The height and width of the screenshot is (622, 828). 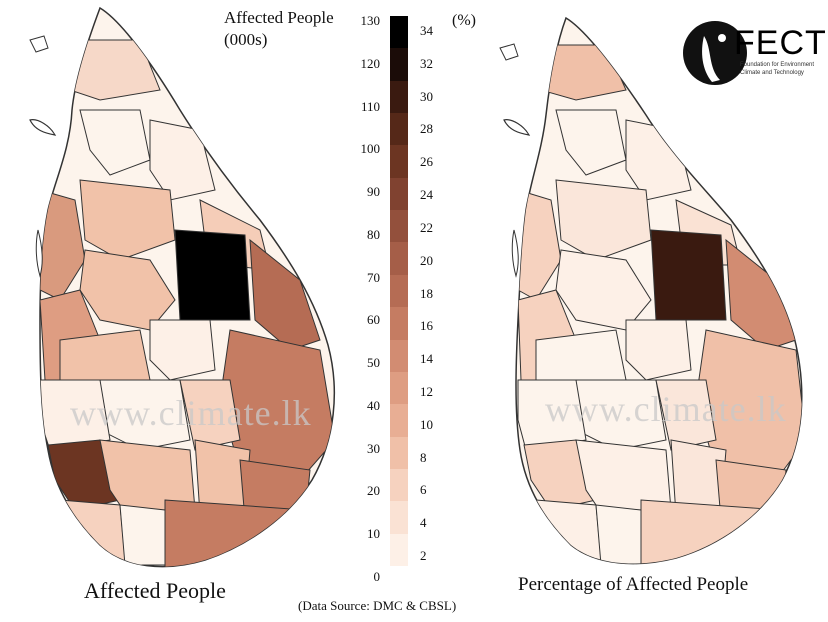 What do you see at coordinates (772, 73) in the screenshot?
I see `logo-small-line-2: Climate and Technology` at bounding box center [772, 73].